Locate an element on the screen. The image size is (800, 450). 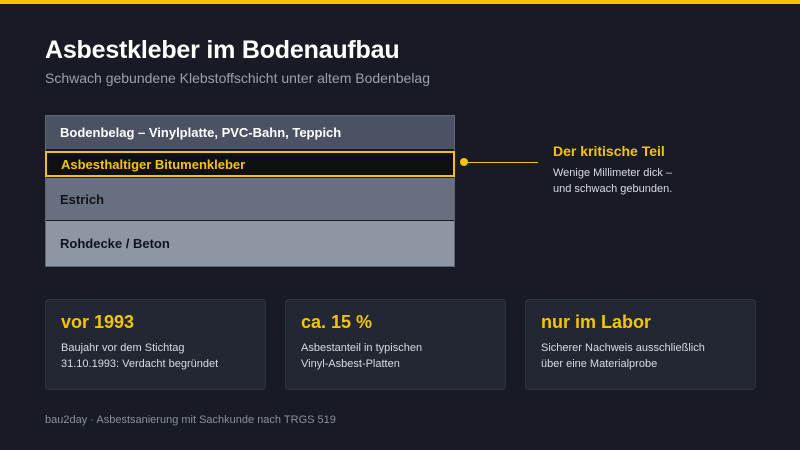
layer-raw-ceiling: Rohdecke / Beton is located at coordinates (250, 243).